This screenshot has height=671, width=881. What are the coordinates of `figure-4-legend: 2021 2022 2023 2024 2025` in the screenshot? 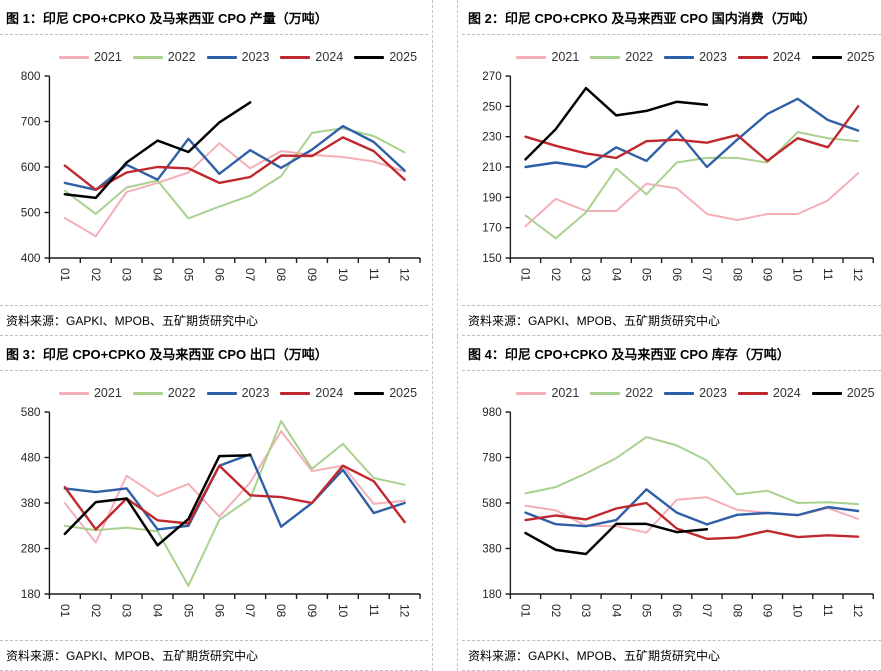 It's located at (695, 393).